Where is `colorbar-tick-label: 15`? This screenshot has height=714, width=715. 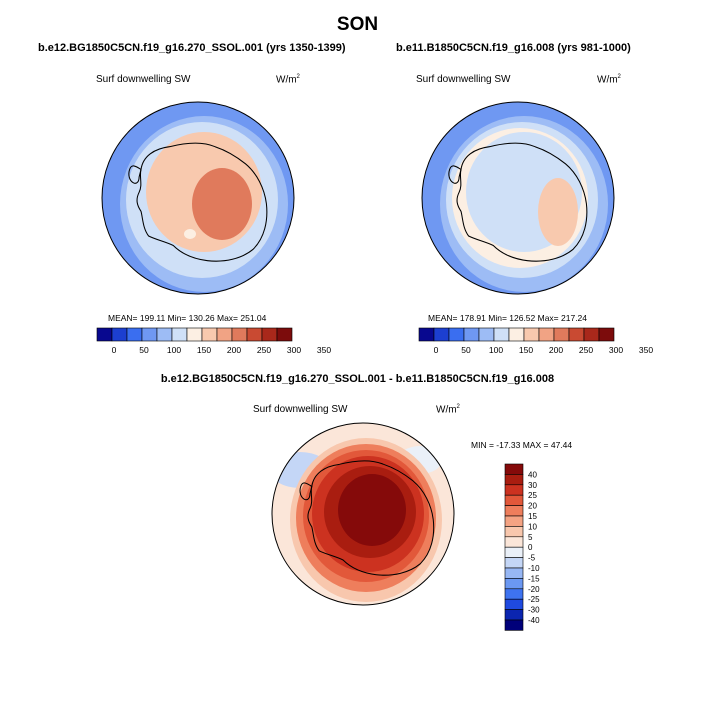 colorbar-tick-label: 15 is located at coordinates (532, 516).